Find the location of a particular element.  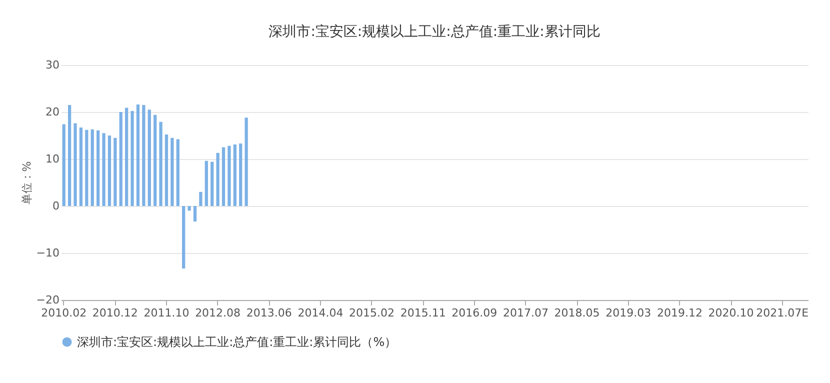

x-tick-label: 2020.10 is located at coordinates (731, 313).